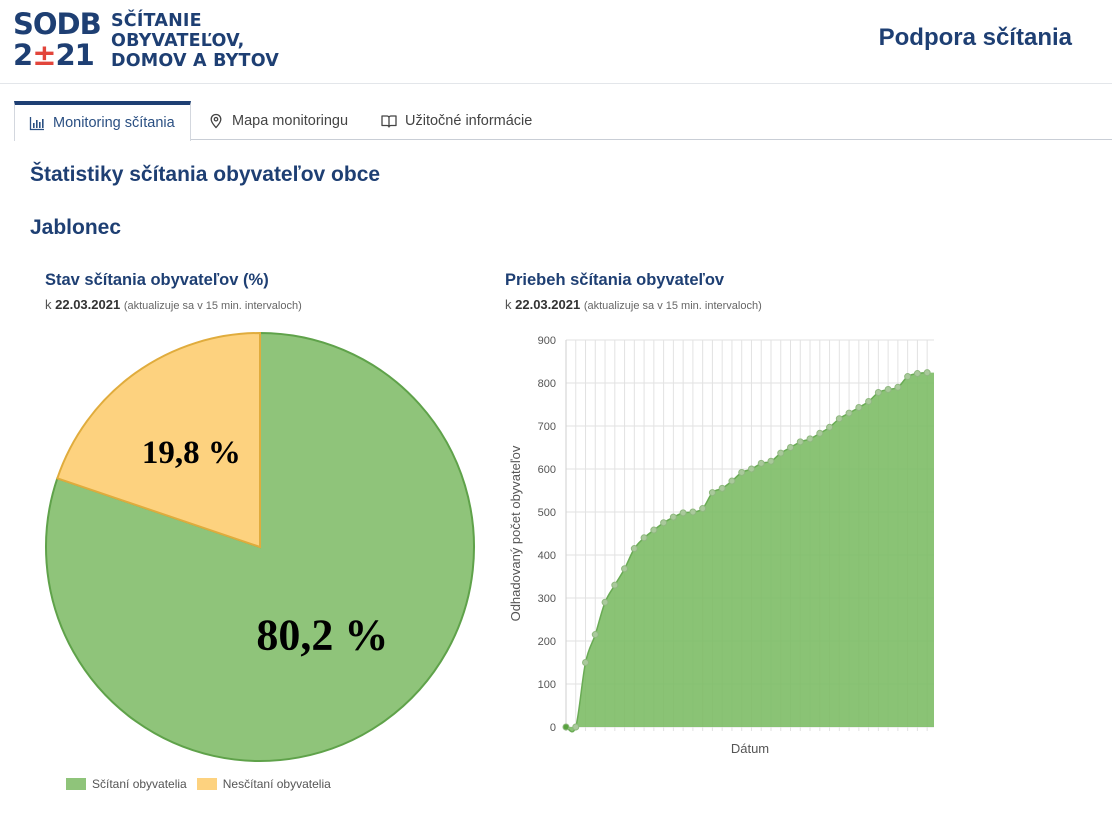 The height and width of the screenshot is (827, 1112). I want to click on municipality-name: Jablonec, so click(76, 227).